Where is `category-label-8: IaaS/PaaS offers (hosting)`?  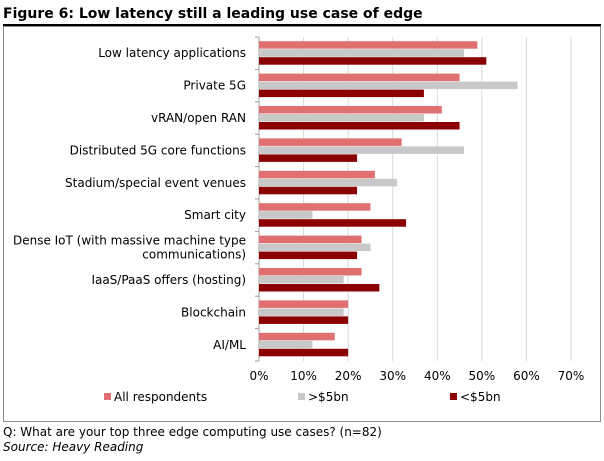 category-label-8: IaaS/PaaS offers (hosting) is located at coordinates (168, 280).